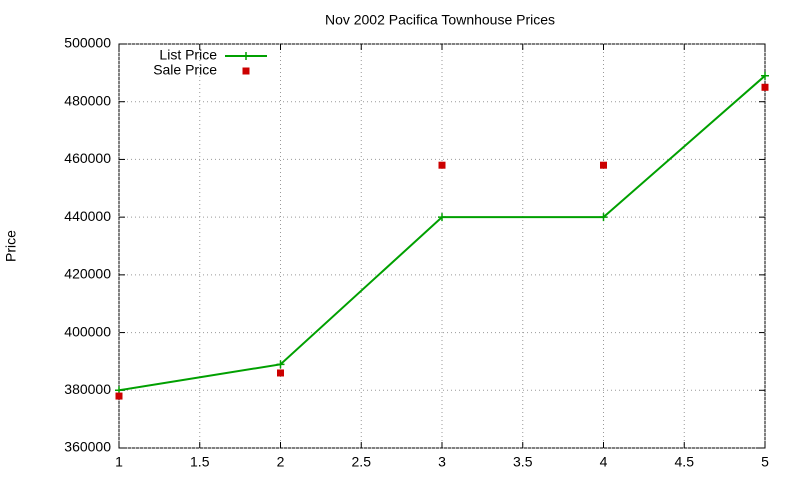 The height and width of the screenshot is (480, 800). I want to click on y-tick-label: 500000, so click(87, 43).